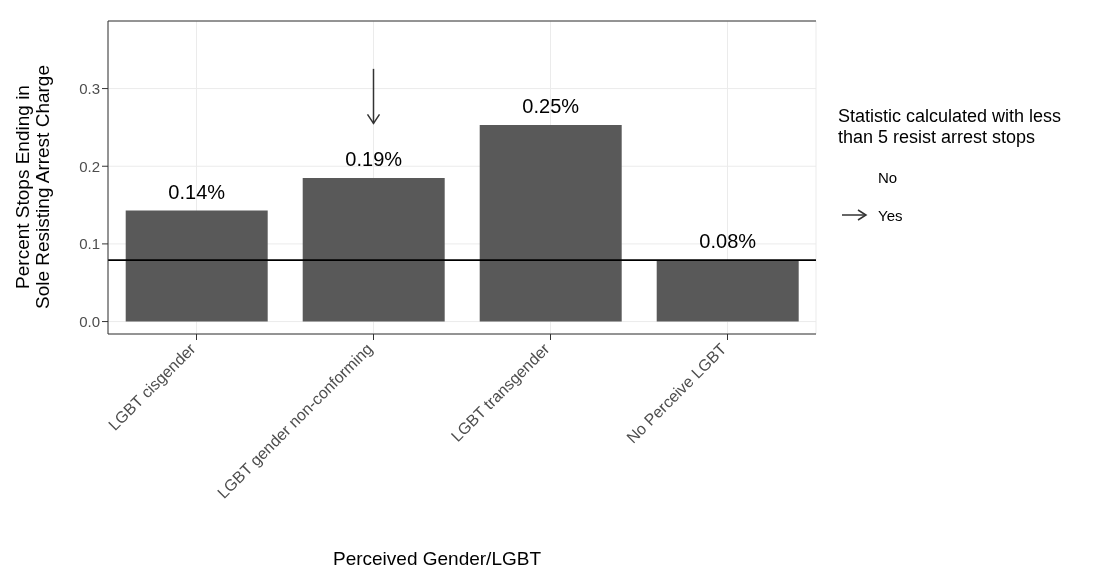 Image resolution: width=1098 pixels, height=584 pixels. I want to click on y-axis-title: Percent Stops Ending in Sole Resisting Arrest Charge, so click(33, 186).